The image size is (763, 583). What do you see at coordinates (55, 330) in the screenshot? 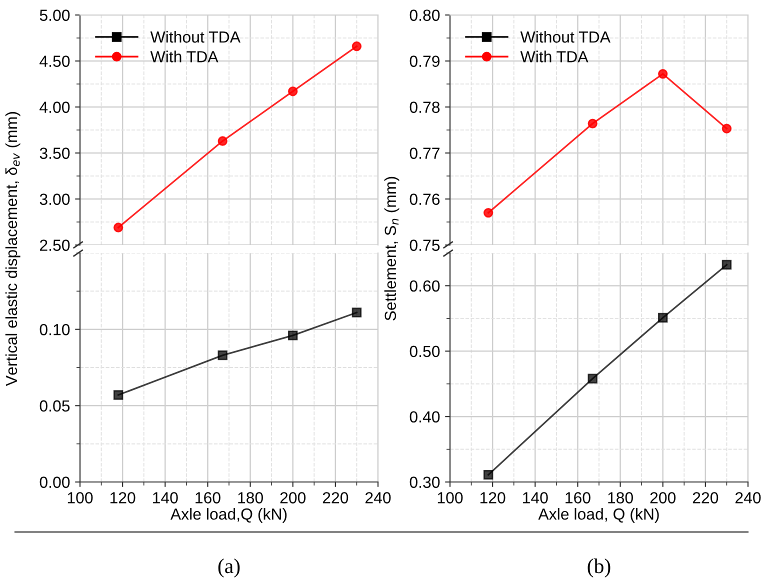
I see `y-tick-label: 0.10` at bounding box center [55, 330].